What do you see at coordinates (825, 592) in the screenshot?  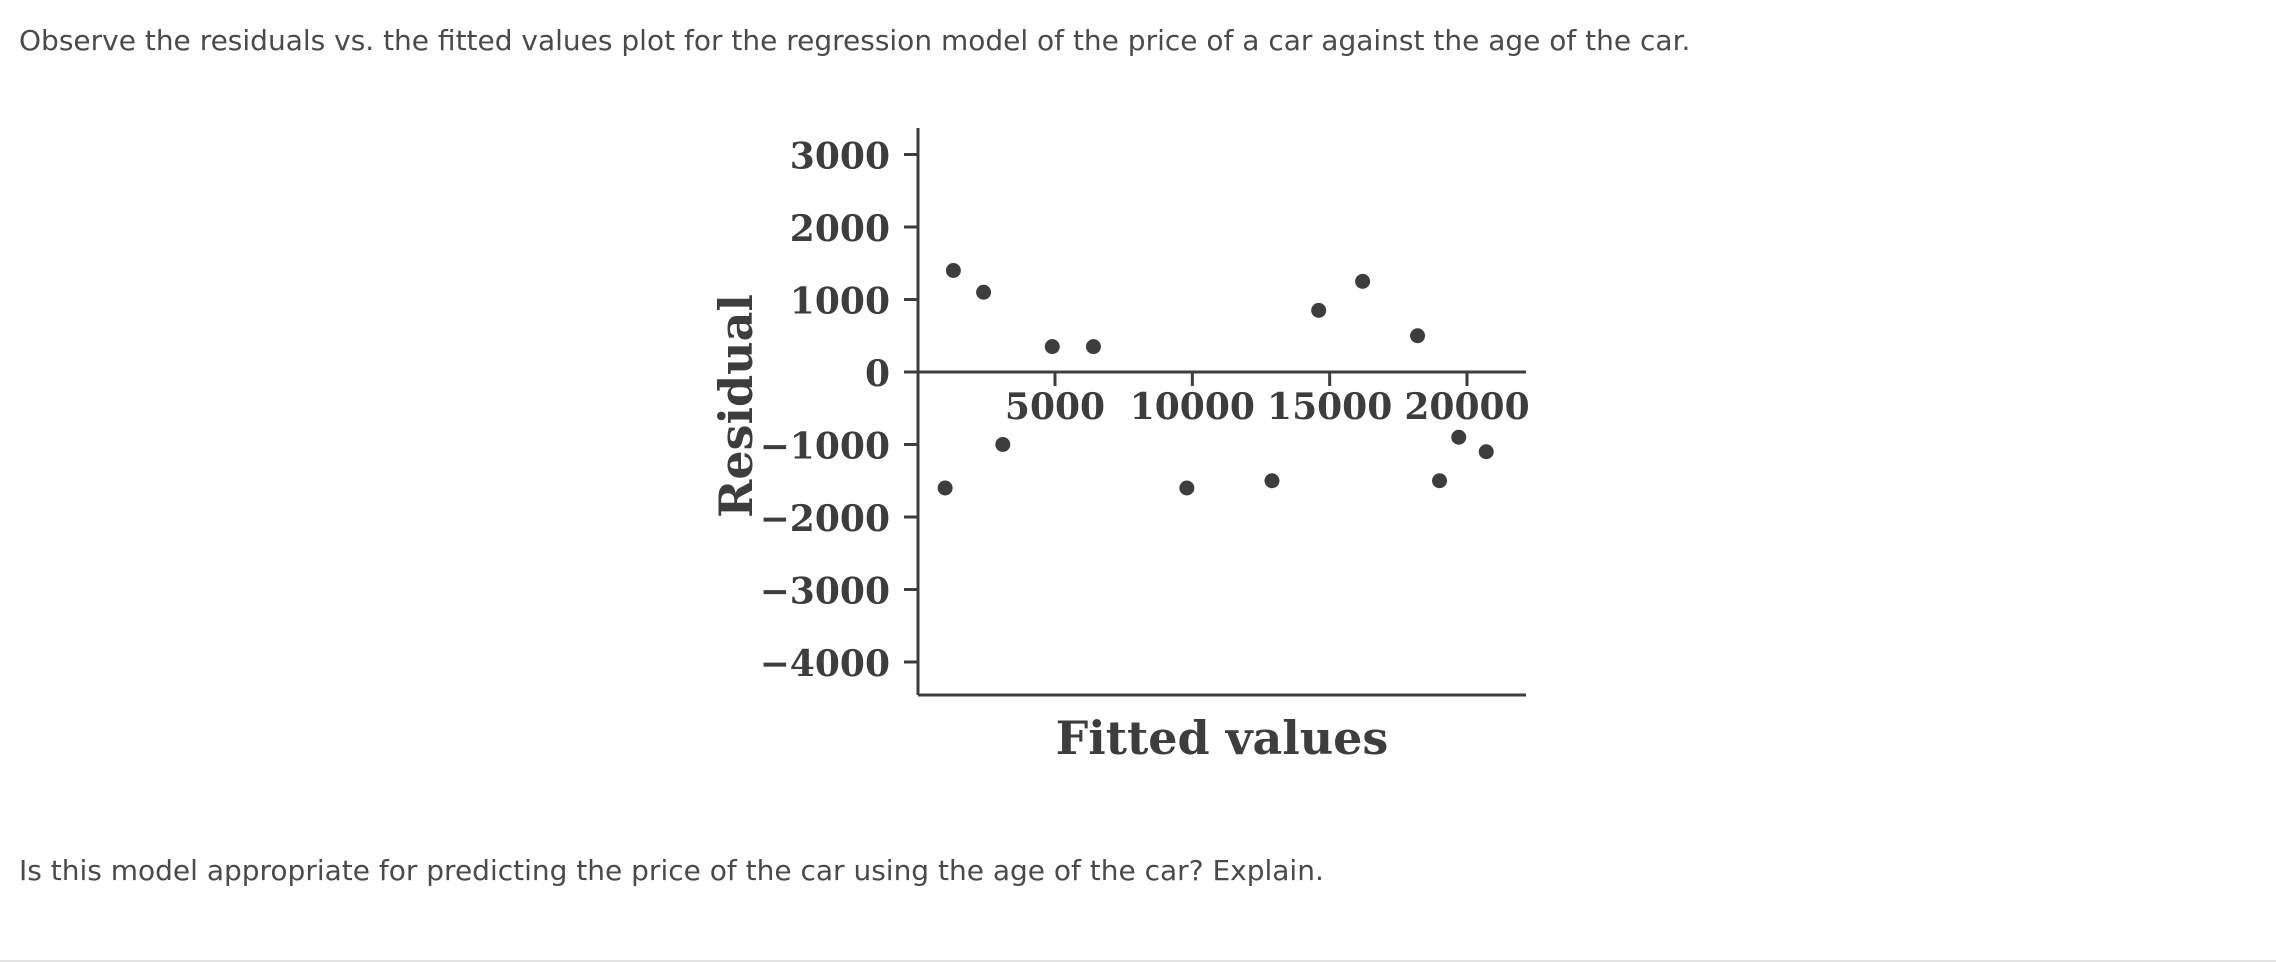 I see `y-tick-label: −3000` at bounding box center [825, 592].